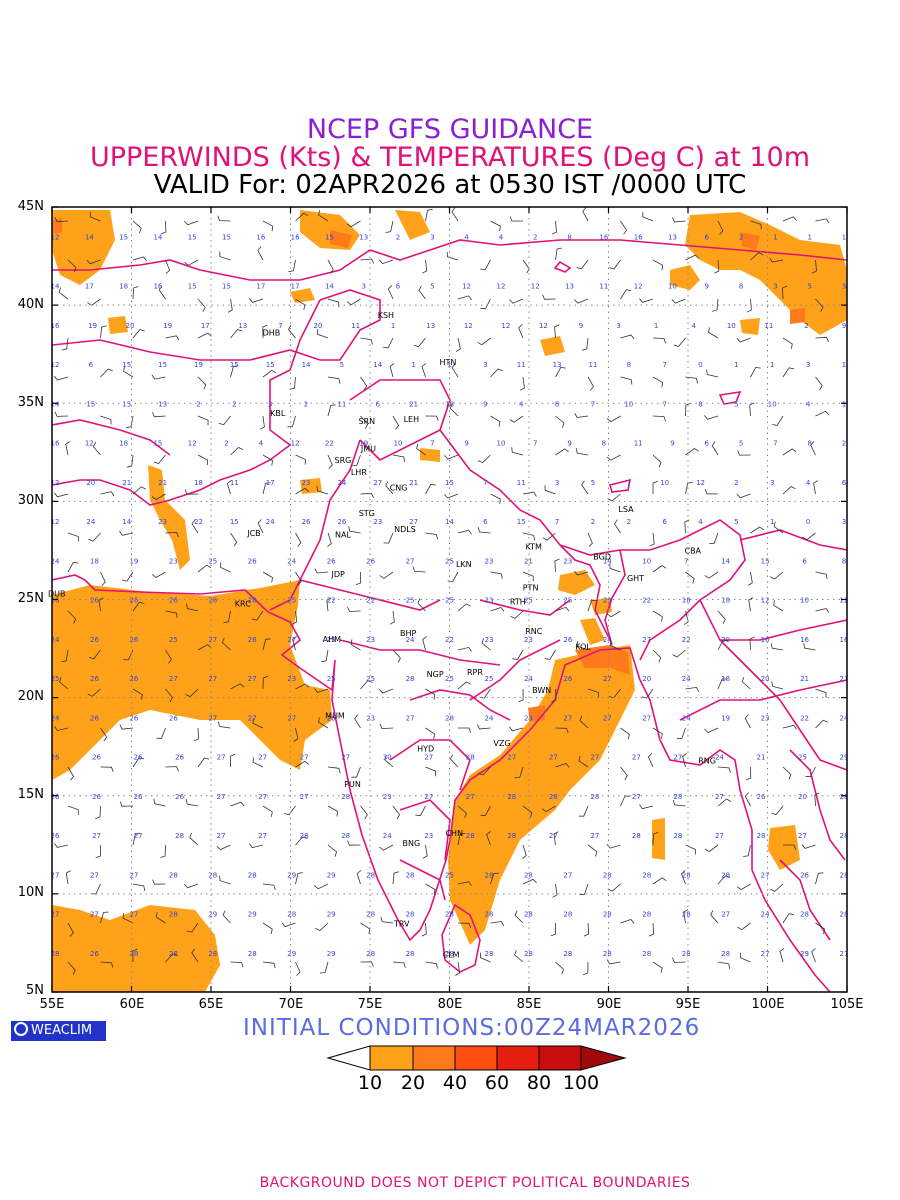 This screenshot has width=900, height=1200. What do you see at coordinates (583, 647) in the screenshot?
I see `station-label: KOL` at bounding box center [583, 647].